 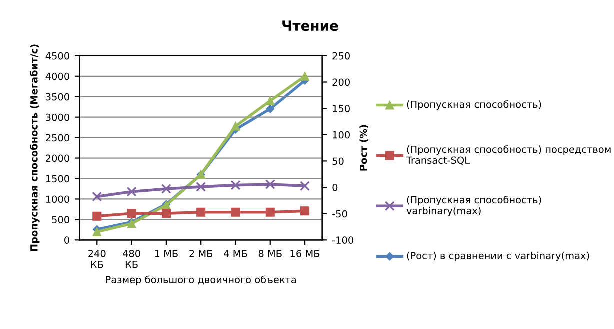 I want to click on y-tick-label: 3000, so click(x=58, y=118).